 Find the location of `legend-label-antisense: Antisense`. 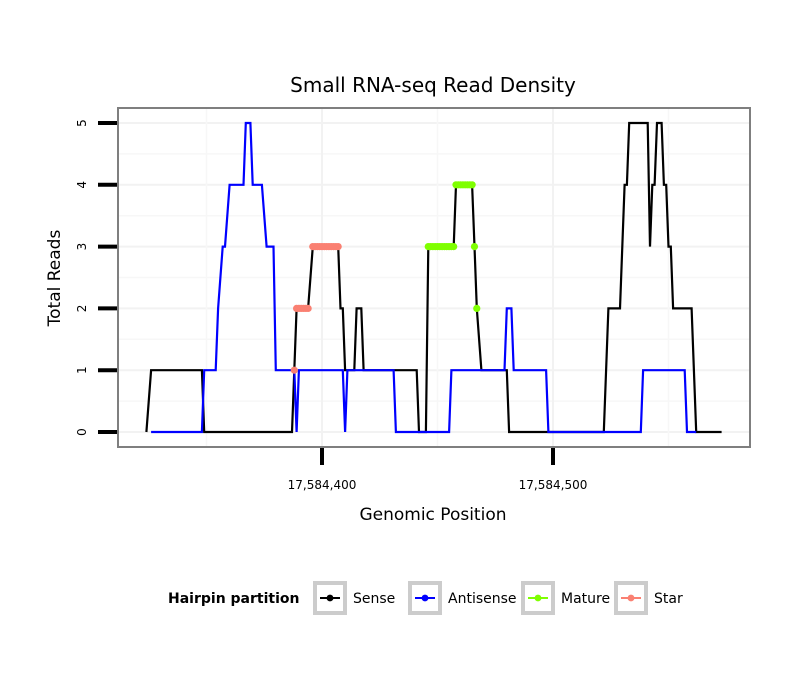

legend-label-antisense: Antisense is located at coordinates (482, 599).